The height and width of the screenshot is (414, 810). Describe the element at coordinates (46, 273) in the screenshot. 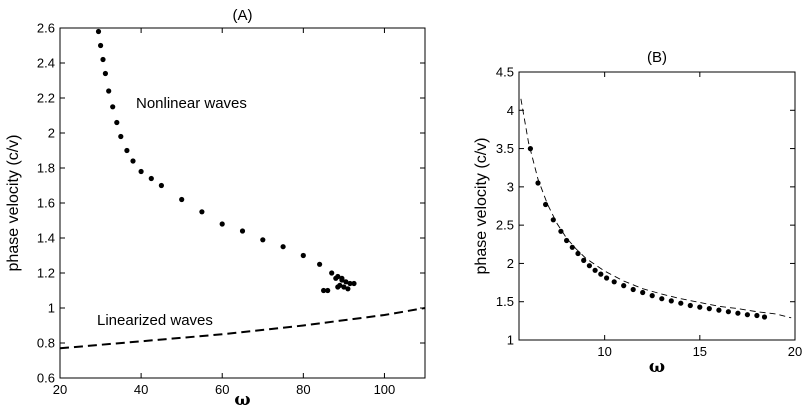

I see `y-tick-label: 1.2` at that location.